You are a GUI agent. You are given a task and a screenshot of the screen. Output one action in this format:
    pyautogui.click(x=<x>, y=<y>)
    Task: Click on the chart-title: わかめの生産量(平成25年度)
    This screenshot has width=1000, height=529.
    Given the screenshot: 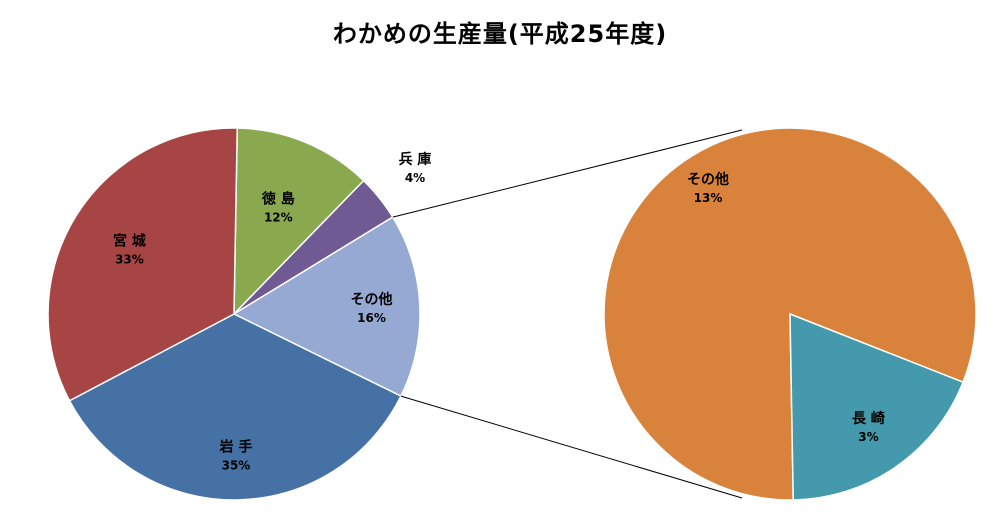 What is the action you would take?
    pyautogui.click(x=500, y=34)
    